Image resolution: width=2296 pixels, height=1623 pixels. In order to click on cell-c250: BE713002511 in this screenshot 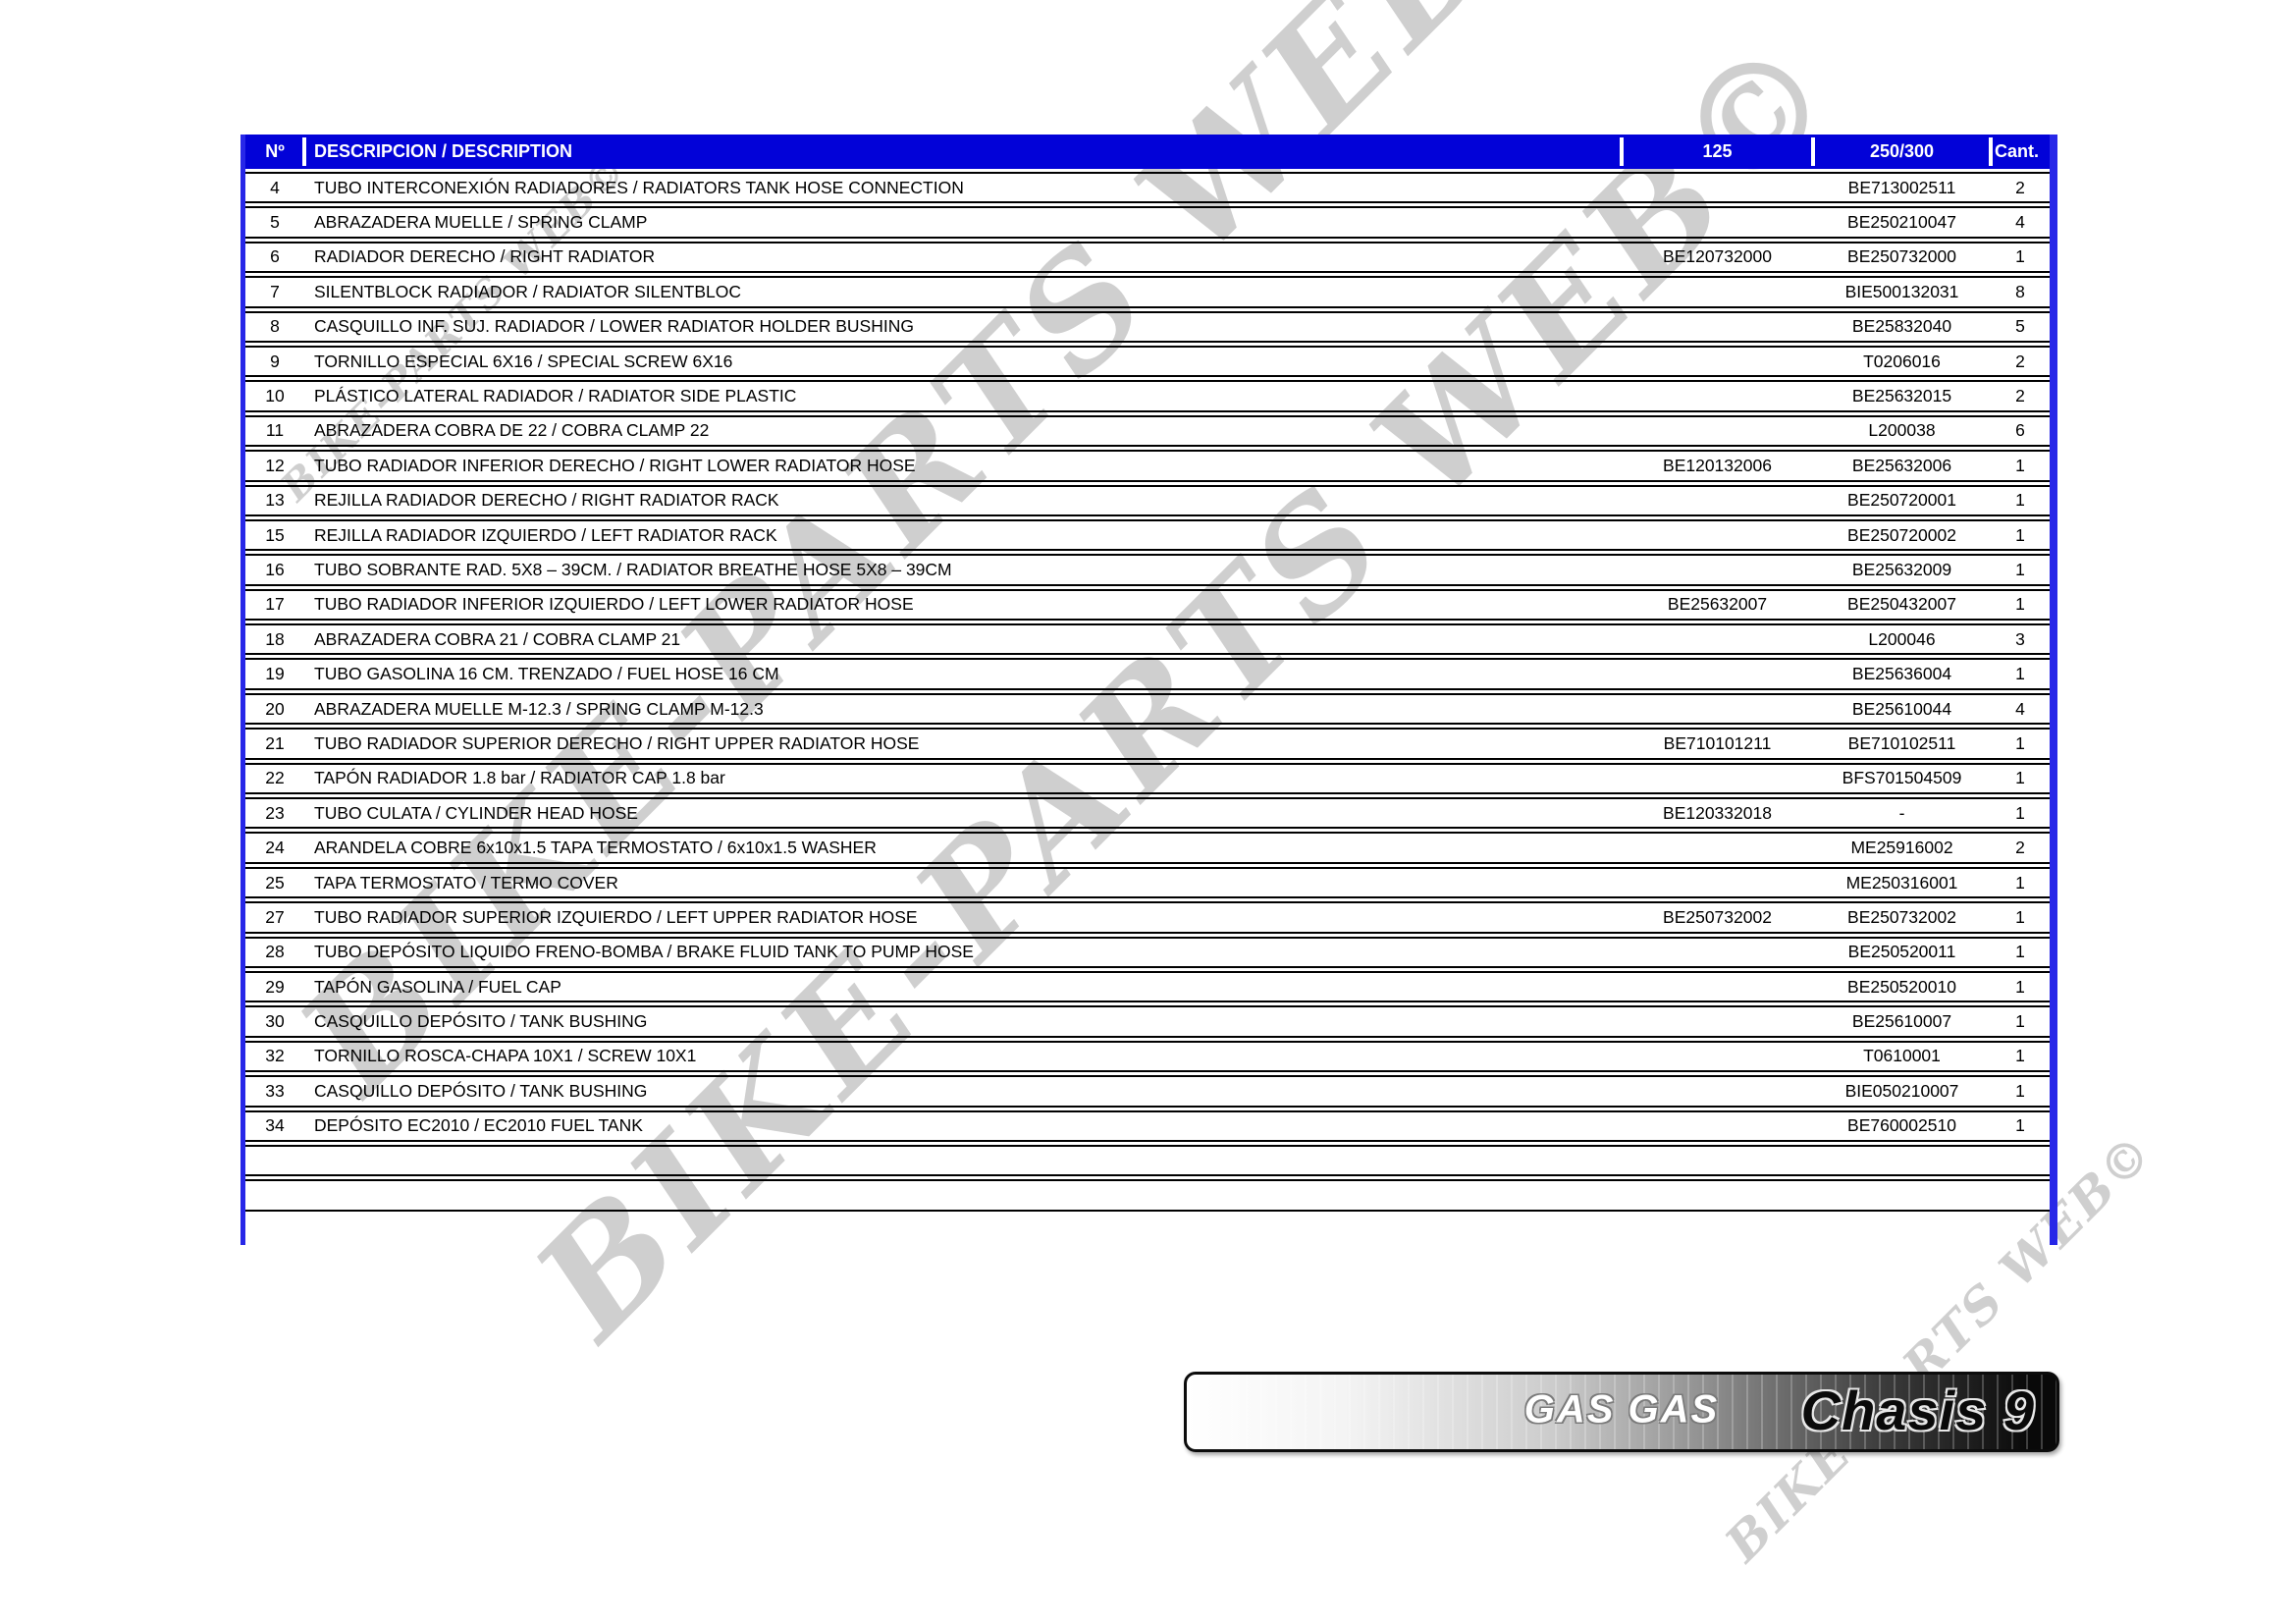, I will do `click(1901, 187)`.